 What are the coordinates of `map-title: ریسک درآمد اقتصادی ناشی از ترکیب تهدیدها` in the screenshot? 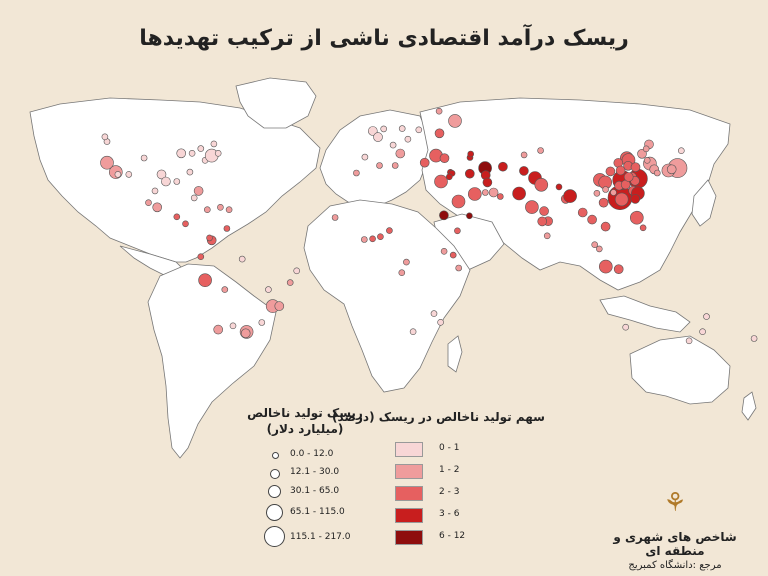 It's located at (384, 38).